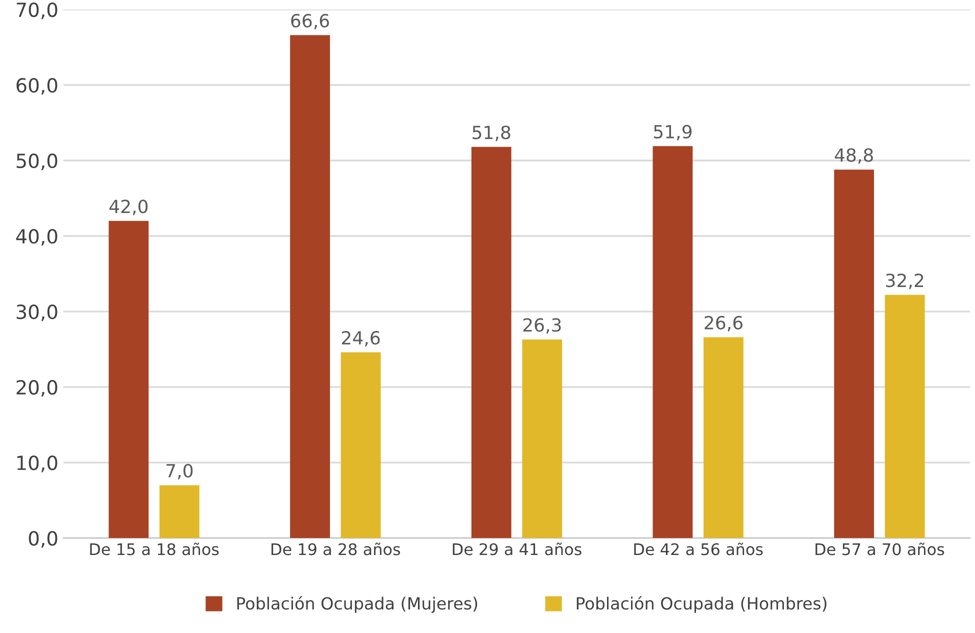  I want to click on y-tick-label: 10,0, so click(37, 464).